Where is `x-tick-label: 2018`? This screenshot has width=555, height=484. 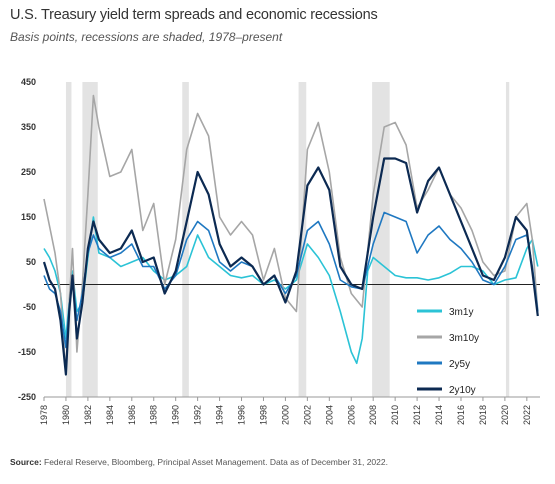 x-tick-label: 2018 is located at coordinates (483, 415).